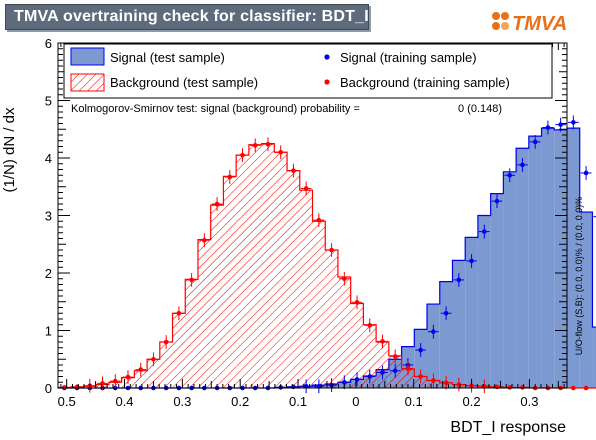  Describe the element at coordinates (48, 216) in the screenshot. I see `y-tick-label: 3` at that location.